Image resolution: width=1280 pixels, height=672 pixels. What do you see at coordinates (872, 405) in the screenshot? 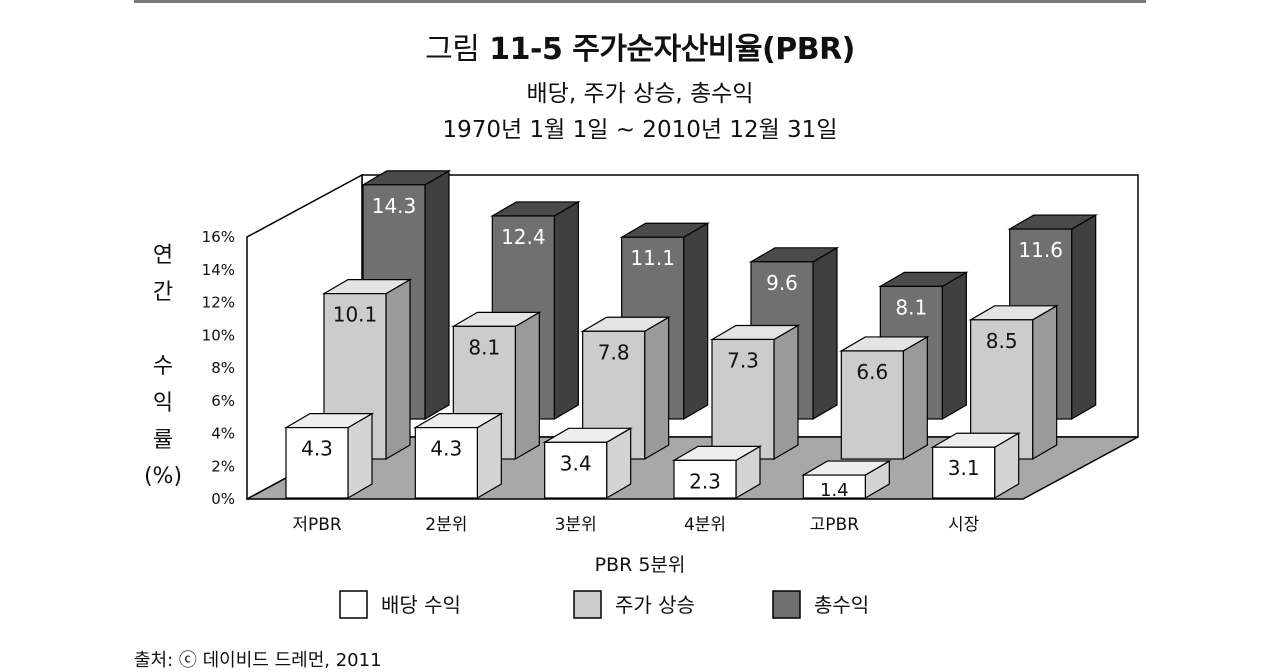
I see `bar-5-s2` at bounding box center [872, 405].